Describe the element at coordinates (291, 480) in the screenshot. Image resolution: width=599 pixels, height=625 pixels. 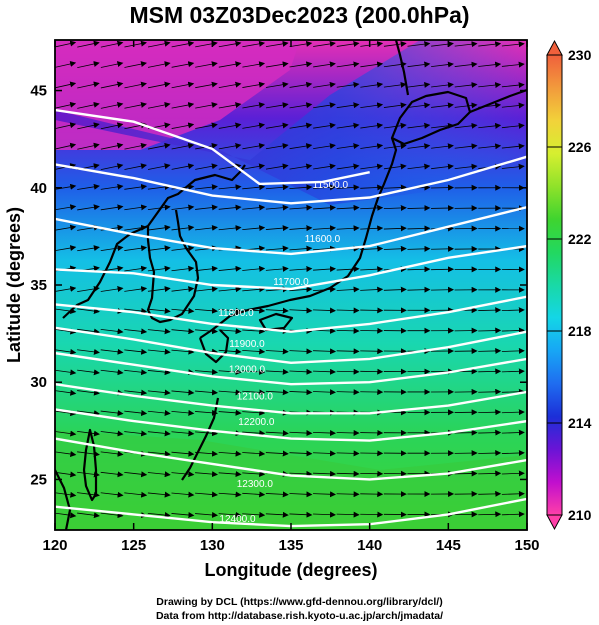
I see `warm-region` at that location.